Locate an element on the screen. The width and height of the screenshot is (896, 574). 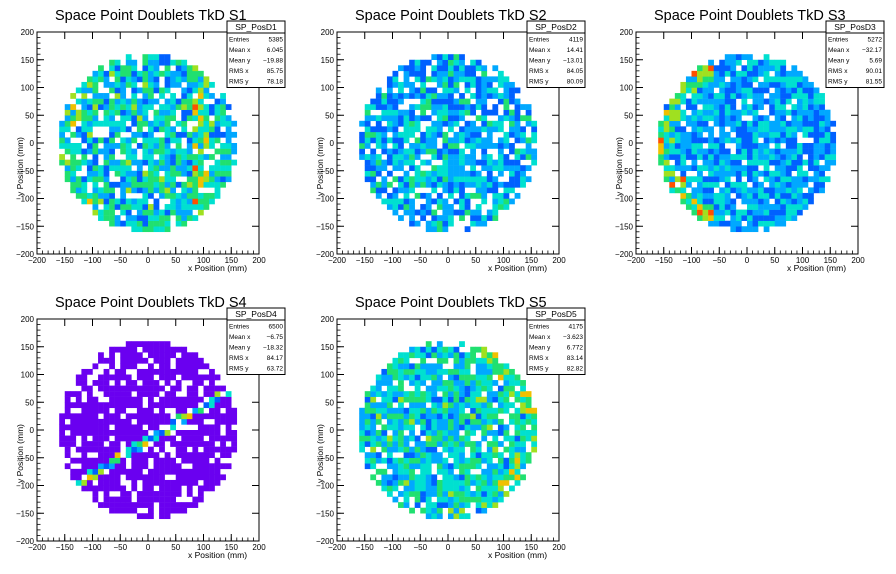
x-tick-label: 100 is located at coordinates (504, 547).